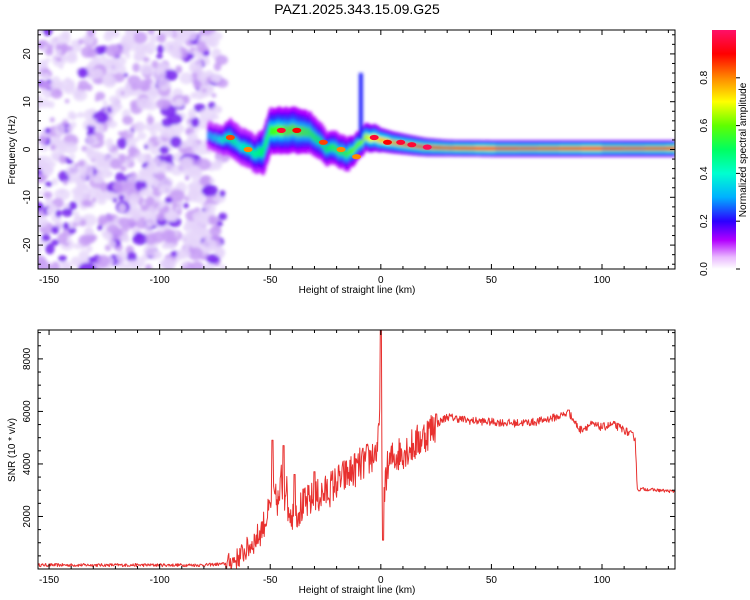 The height and width of the screenshot is (600, 750). What do you see at coordinates (49, 580) in the screenshot?
I see `x-tick-label: -150` at bounding box center [49, 580].